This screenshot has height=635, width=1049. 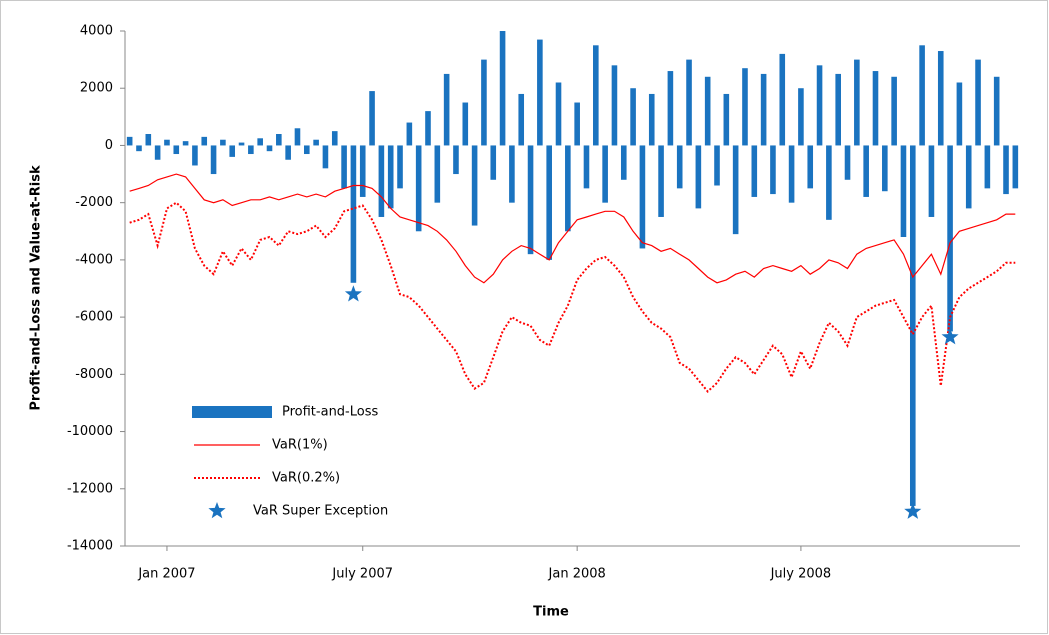 I want to click on legend-label: VaR Super Exception, so click(x=320, y=511).